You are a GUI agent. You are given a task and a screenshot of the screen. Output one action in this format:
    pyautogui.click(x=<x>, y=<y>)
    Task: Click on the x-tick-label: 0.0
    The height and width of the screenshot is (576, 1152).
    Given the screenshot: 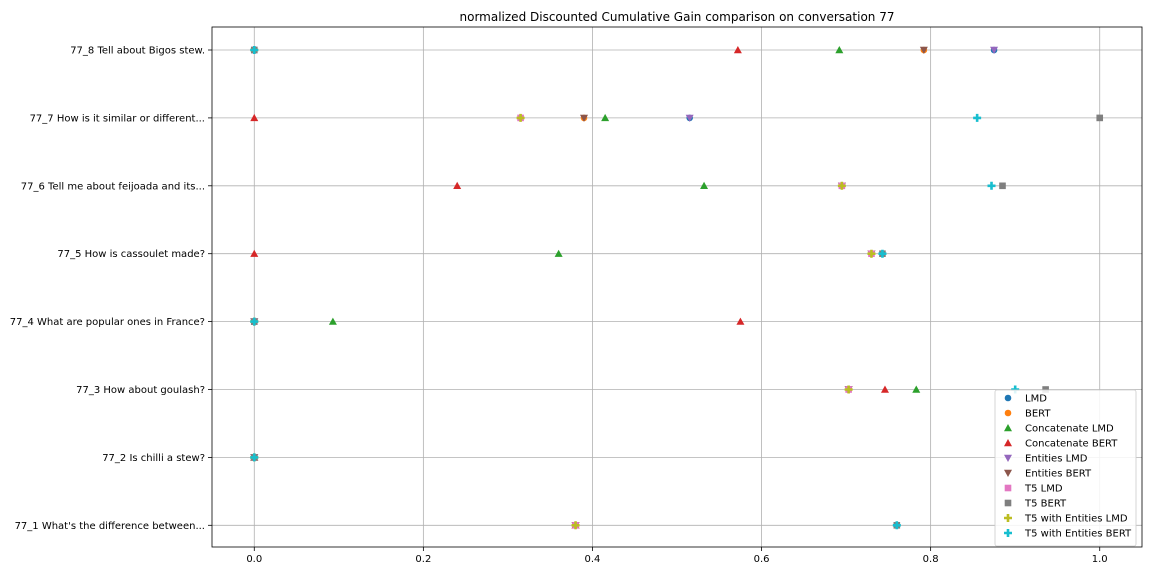 What is the action you would take?
    pyautogui.click(x=254, y=559)
    